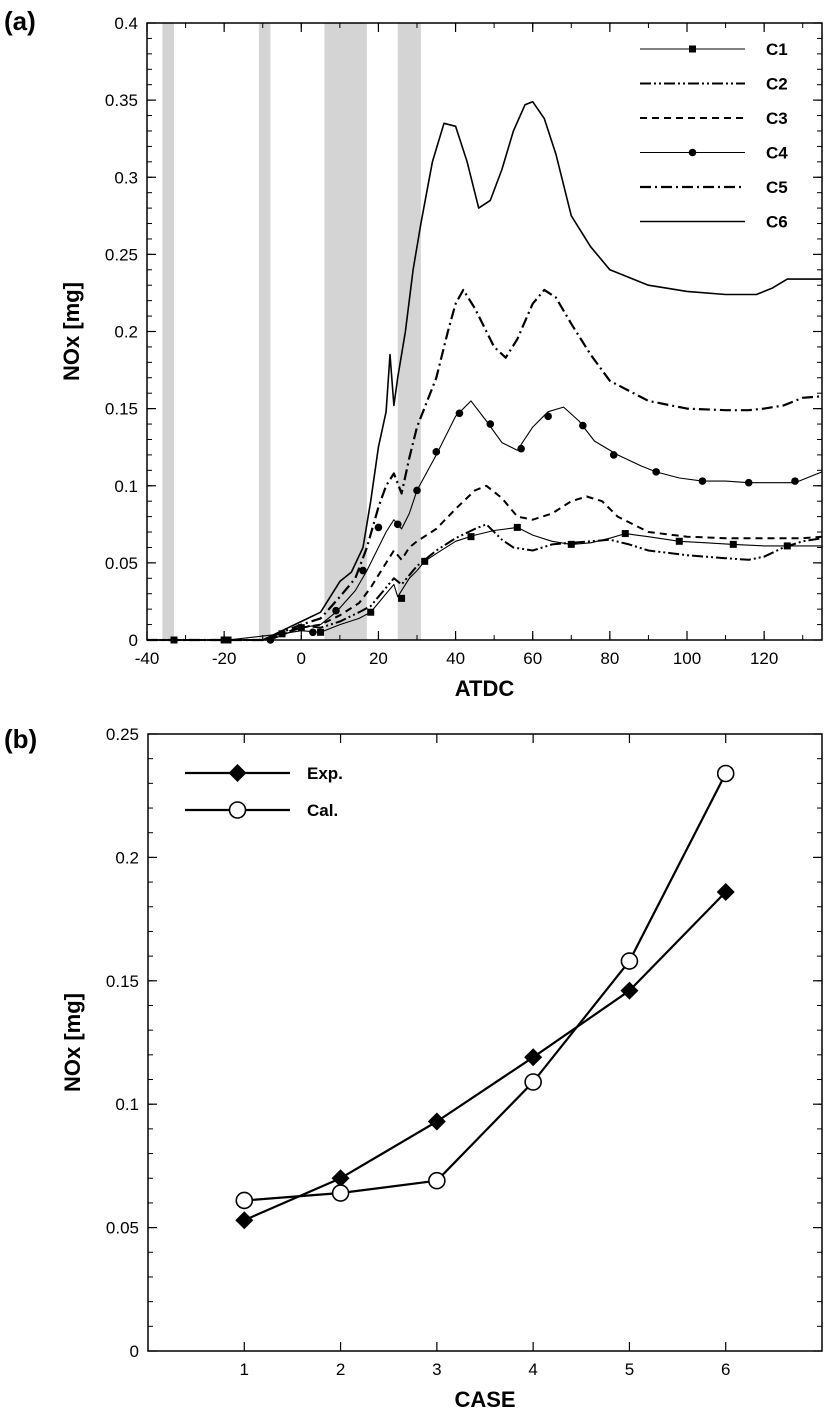 This screenshot has height=1420, width=830. I want to click on x-tick-label: 100, so click(687, 658).